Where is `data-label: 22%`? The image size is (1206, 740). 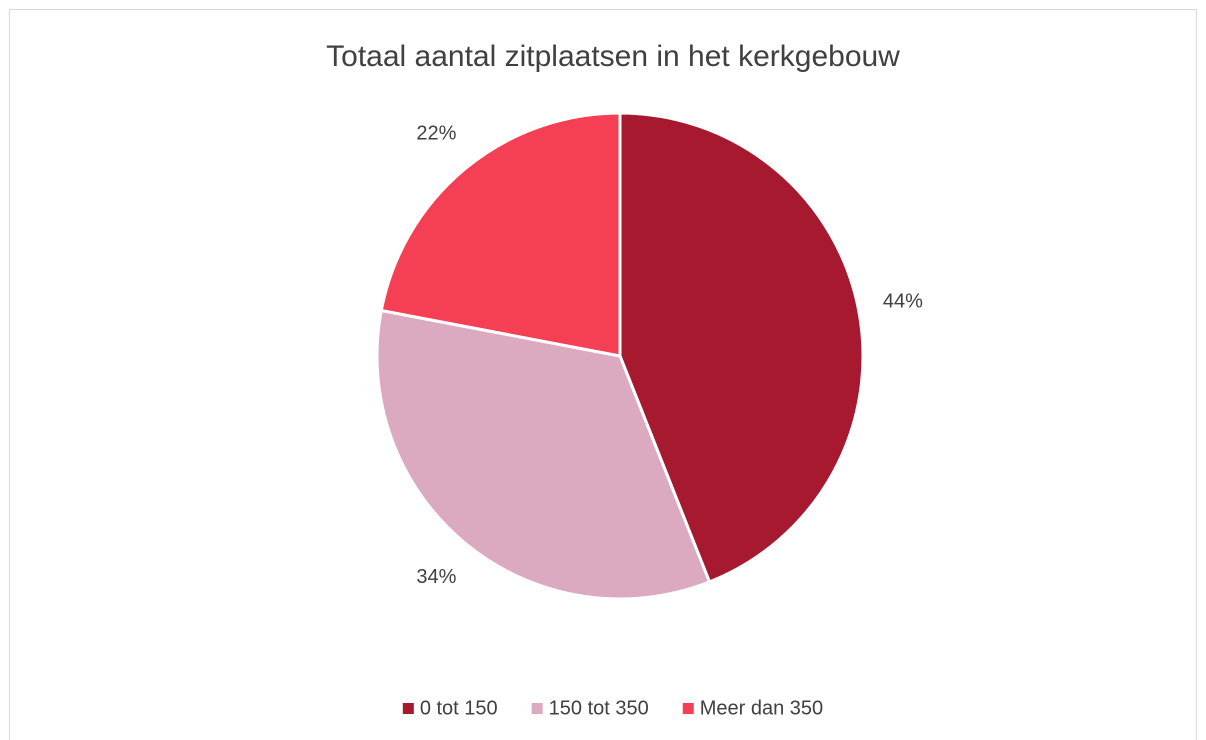
data-label: 22% is located at coordinates (436, 133).